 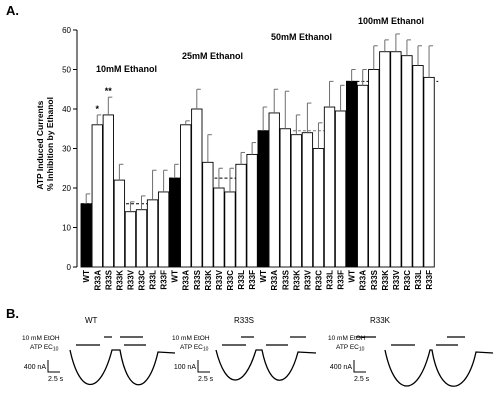 What do you see at coordinates (380, 320) in the screenshot?
I see `trace-title: R33K` at bounding box center [380, 320].